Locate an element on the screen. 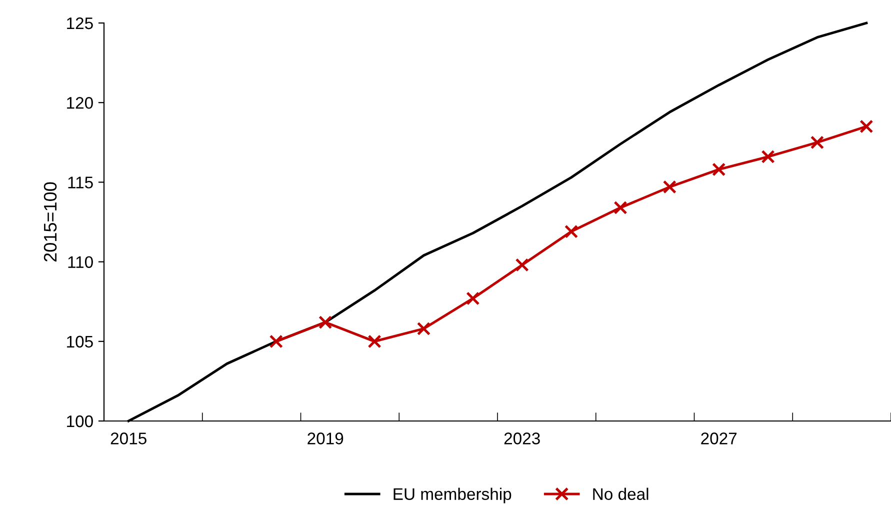 The width and height of the screenshot is (891, 514). x-tick-label: 2015 is located at coordinates (128, 438).